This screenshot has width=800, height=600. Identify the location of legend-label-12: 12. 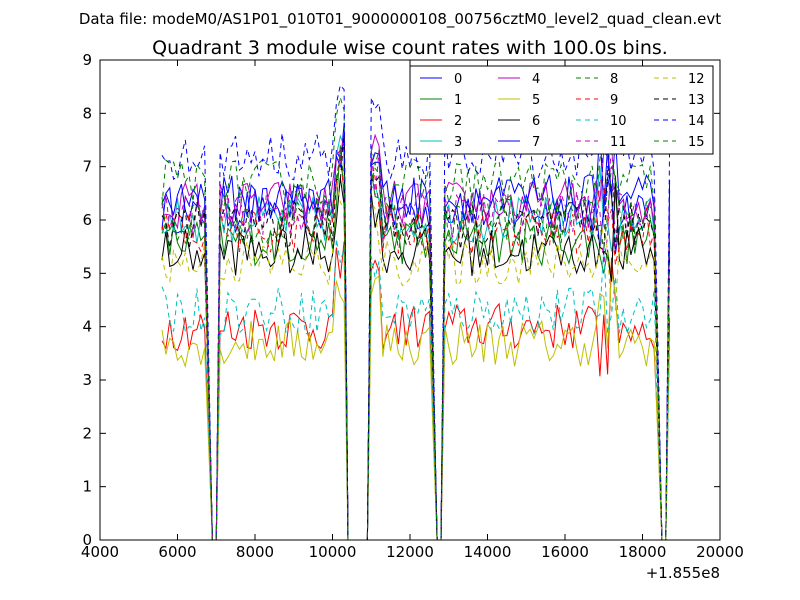
(696, 79).